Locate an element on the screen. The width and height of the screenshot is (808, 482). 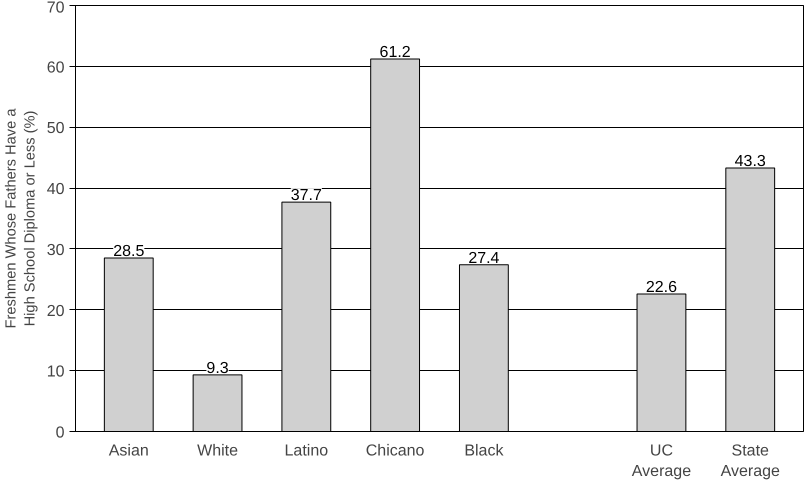
x-tick-label: Chicano is located at coordinates (395, 451).